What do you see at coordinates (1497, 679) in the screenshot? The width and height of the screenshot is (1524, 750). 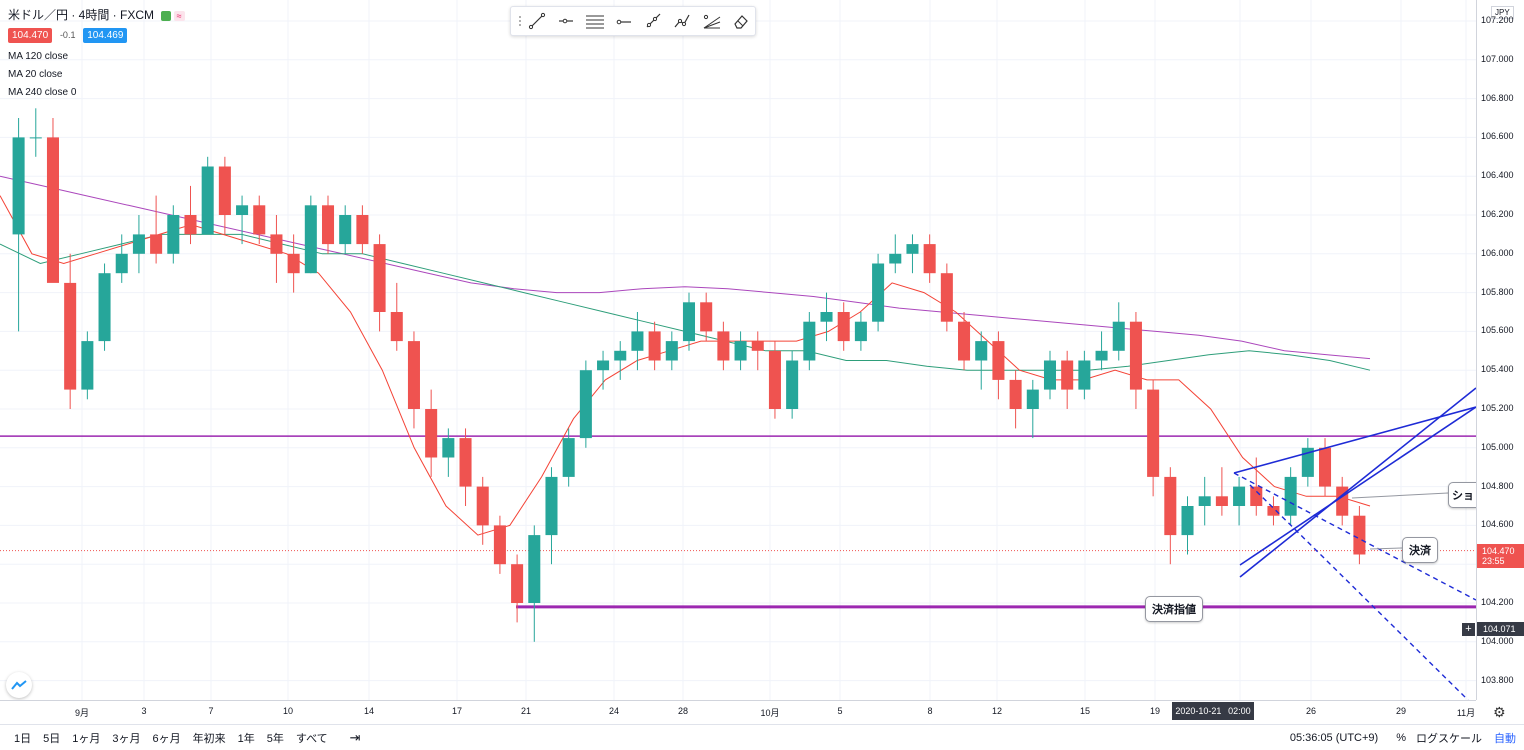 I see `price-tick-label: 103.800` at bounding box center [1497, 679].